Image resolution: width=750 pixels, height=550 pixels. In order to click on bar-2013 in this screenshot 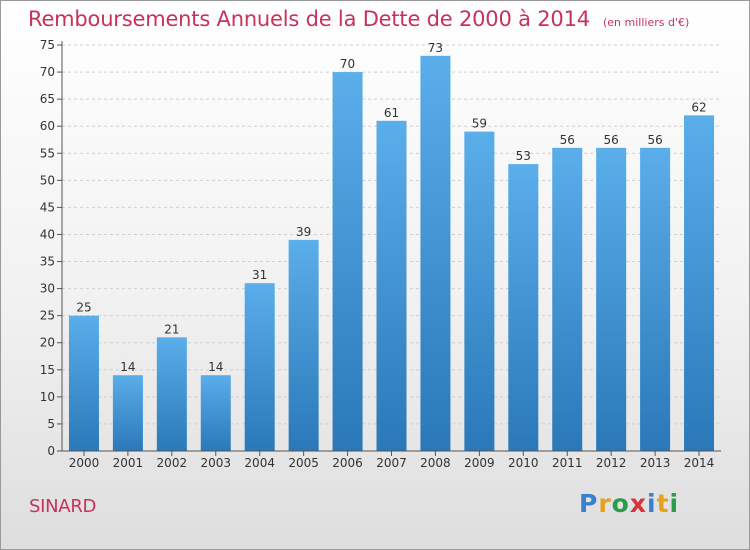, I will do `click(655, 299)`.